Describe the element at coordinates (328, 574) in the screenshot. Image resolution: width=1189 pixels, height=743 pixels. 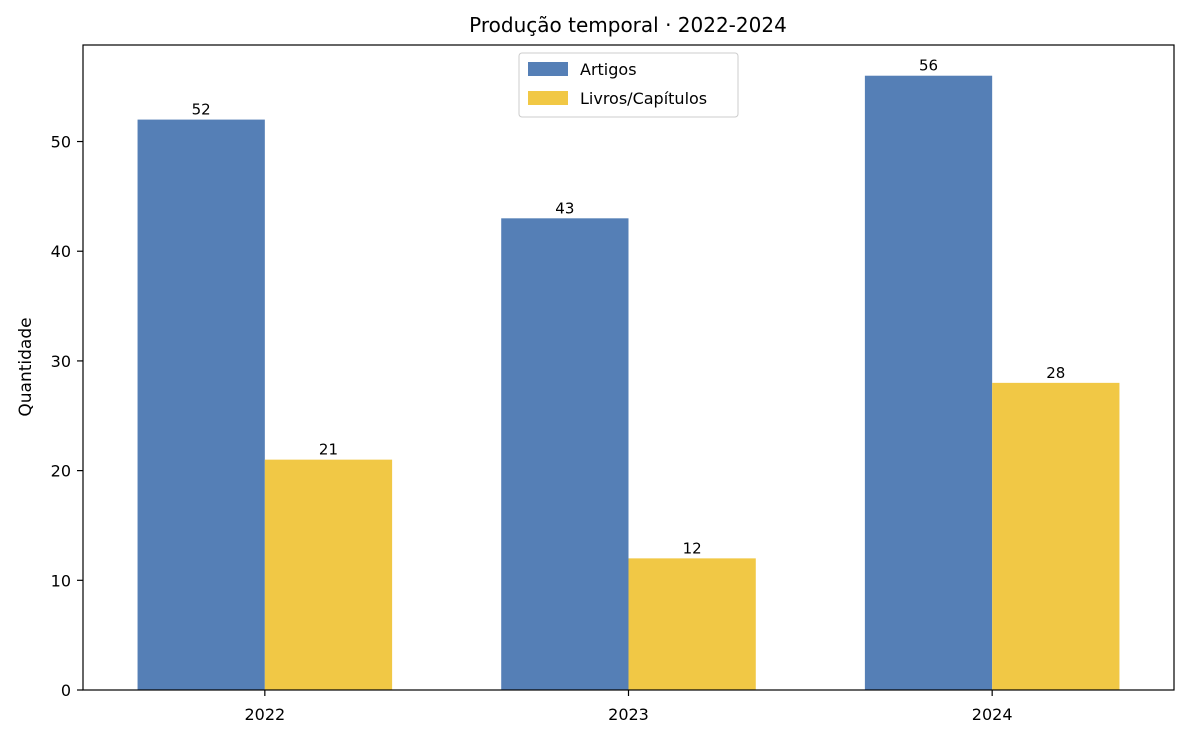
I see `bar-livros-cap-tulos-2022` at that location.